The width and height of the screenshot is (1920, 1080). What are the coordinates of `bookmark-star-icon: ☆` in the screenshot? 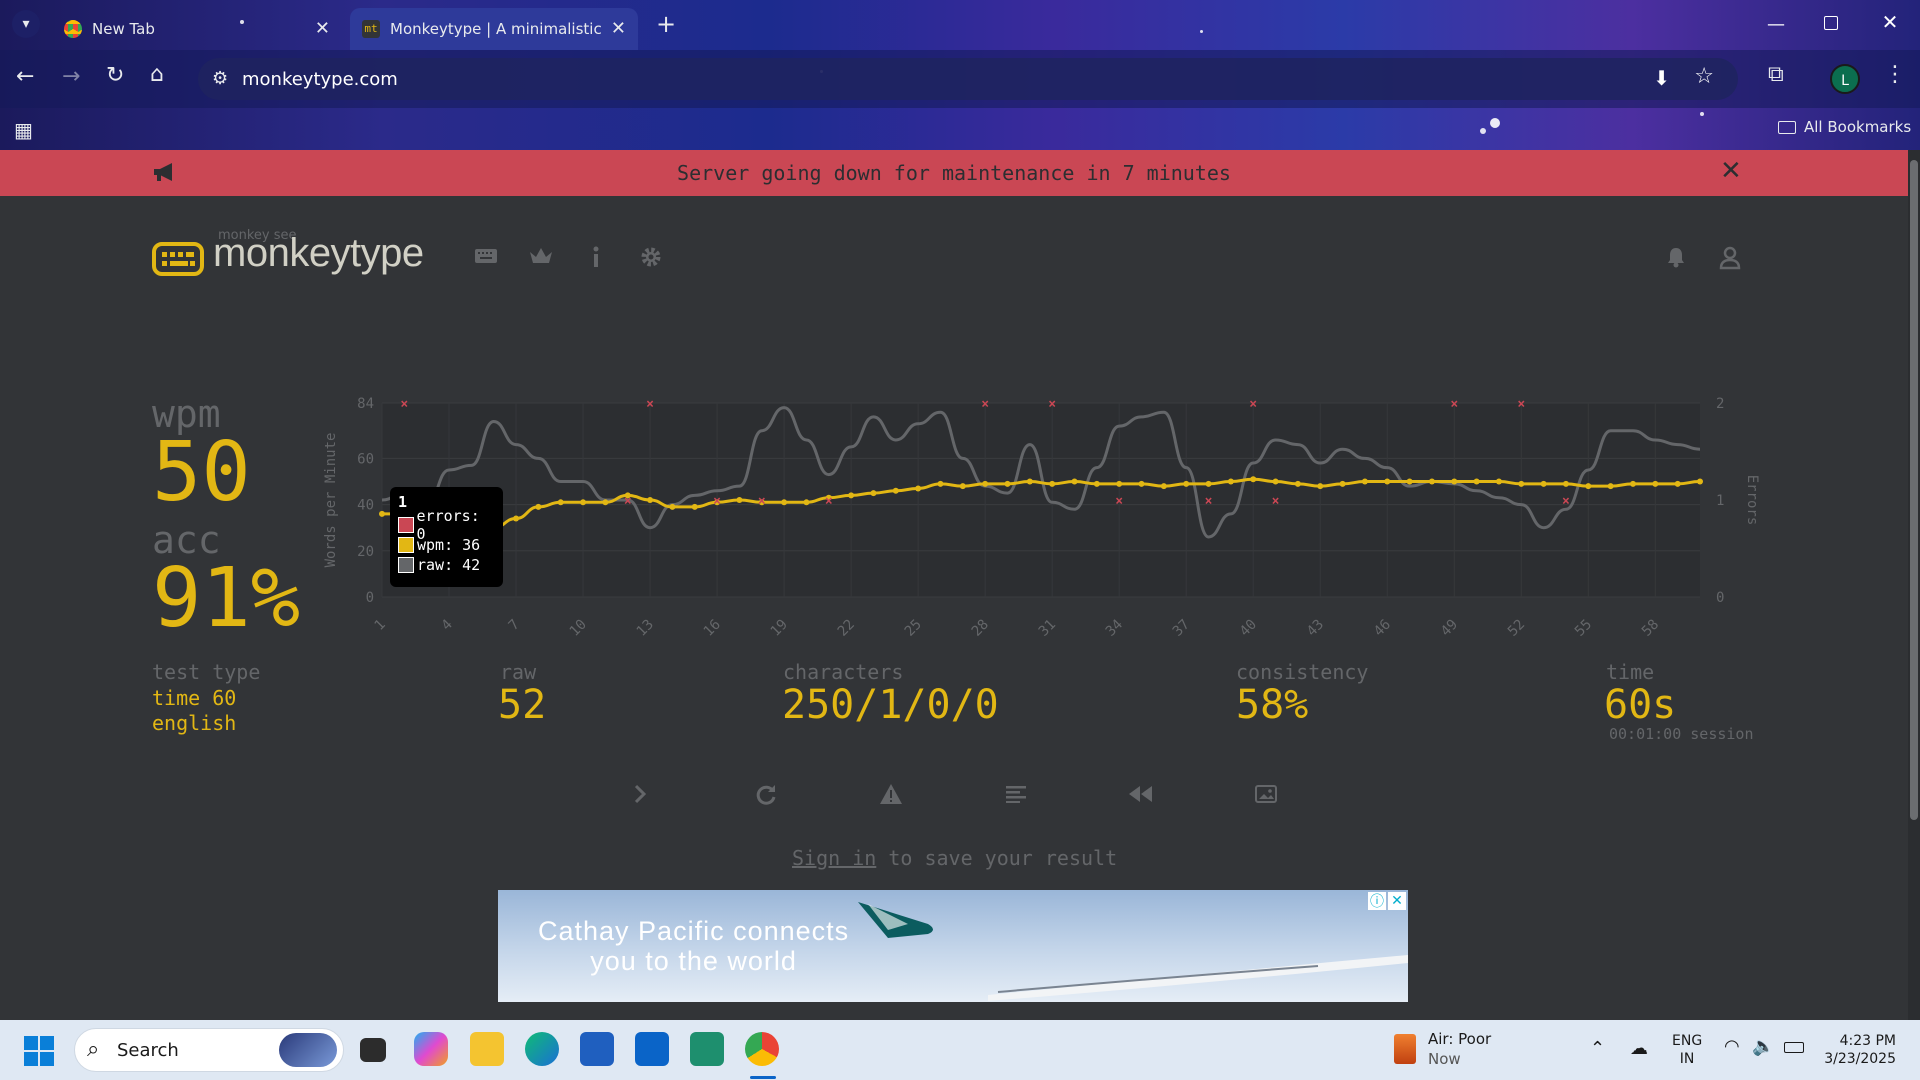 It's located at (1704, 76).